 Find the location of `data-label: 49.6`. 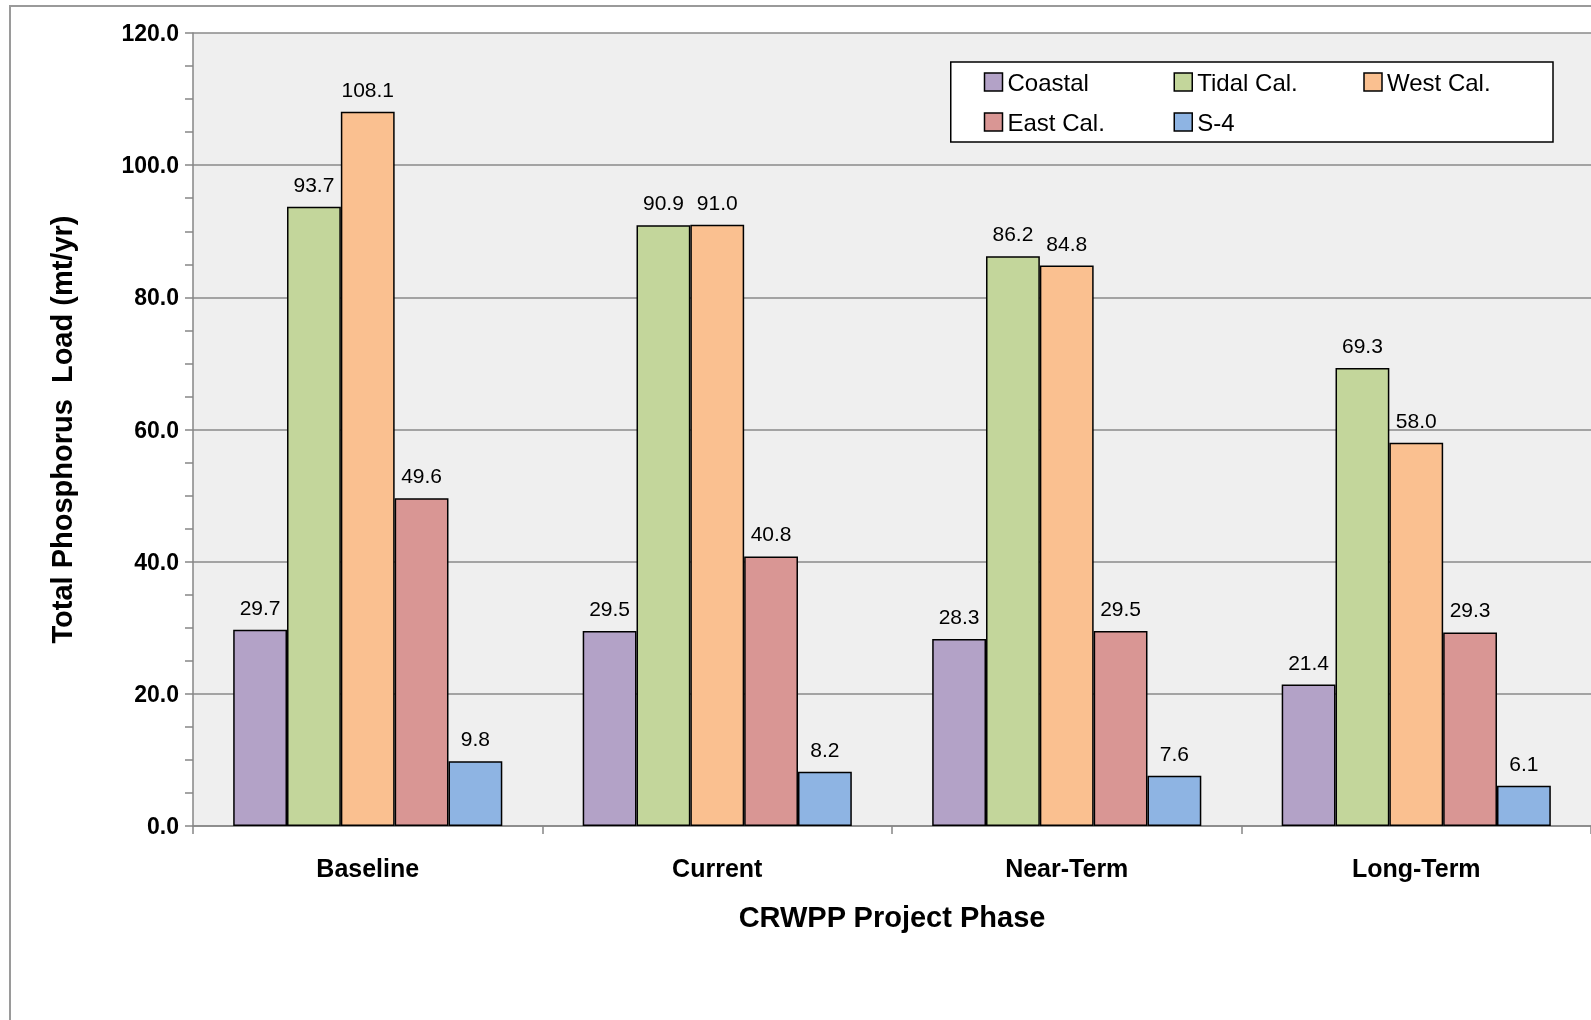

data-label: 49.6 is located at coordinates (422, 476).